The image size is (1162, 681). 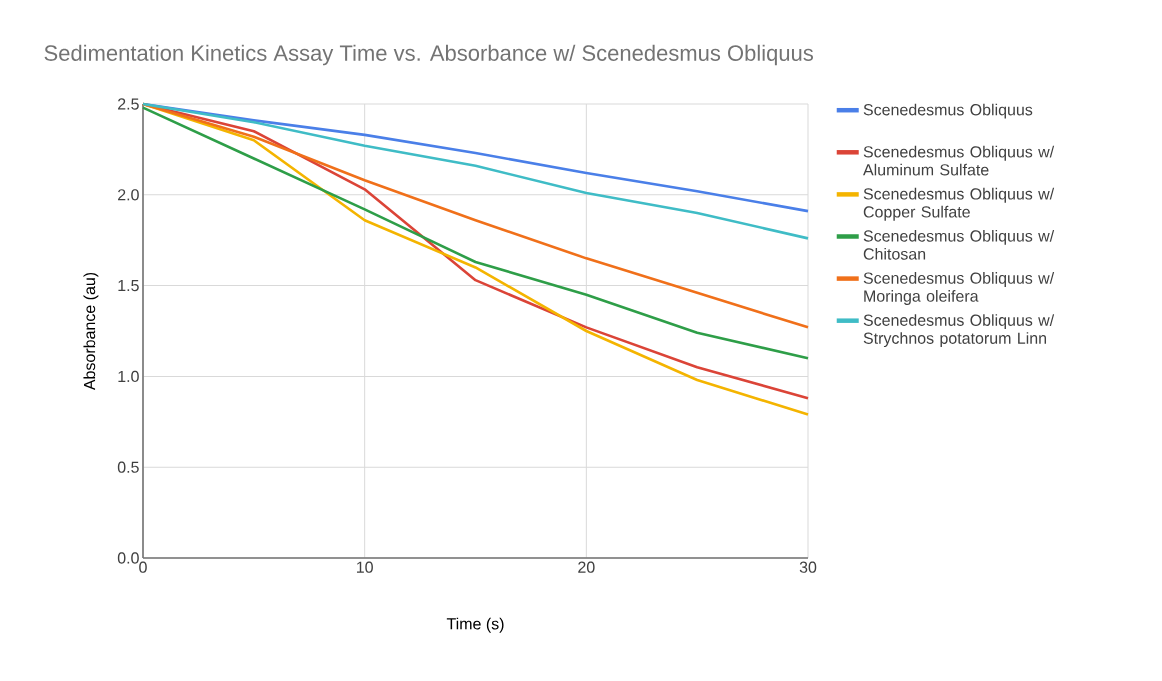 What do you see at coordinates (91, 331) in the screenshot?
I see `y-axis-title: Absorbance (au)` at bounding box center [91, 331].